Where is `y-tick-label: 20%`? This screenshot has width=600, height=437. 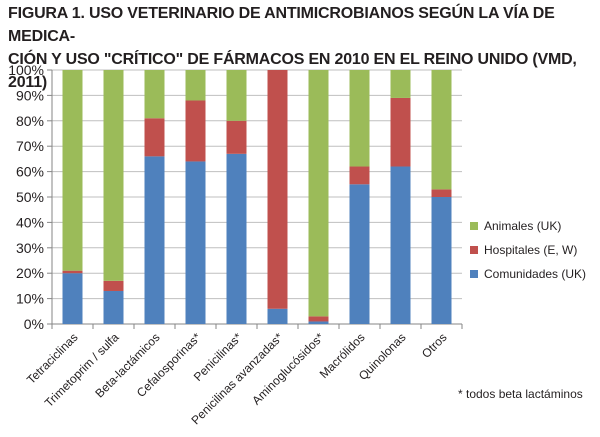 y-tick-label: 20% is located at coordinates (30, 273).